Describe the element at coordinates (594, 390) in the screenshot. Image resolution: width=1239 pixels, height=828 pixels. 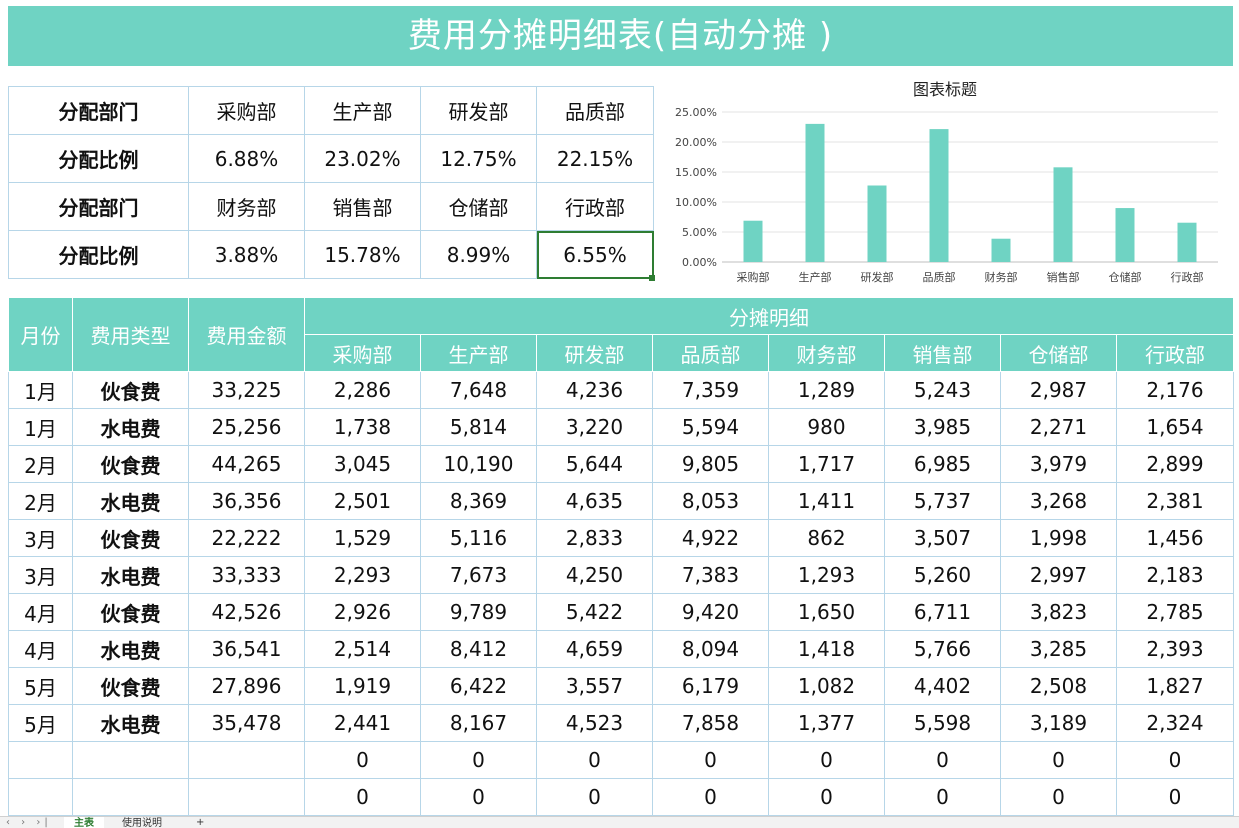
I see `allocation-cell: 4,236` at that location.